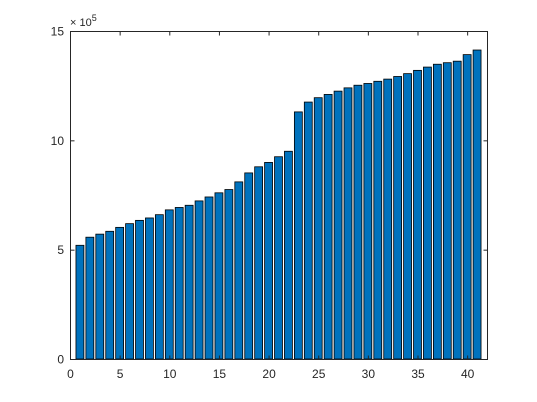  Describe the element at coordinates (170, 374) in the screenshot. I see `x-tick-label-10: 10` at that location.